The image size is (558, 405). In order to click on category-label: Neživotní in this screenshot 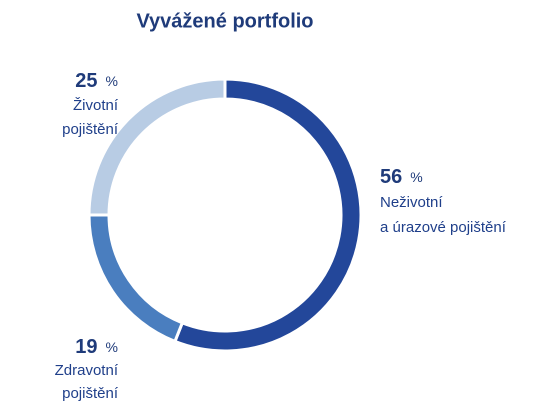, I will do `click(411, 202)`.